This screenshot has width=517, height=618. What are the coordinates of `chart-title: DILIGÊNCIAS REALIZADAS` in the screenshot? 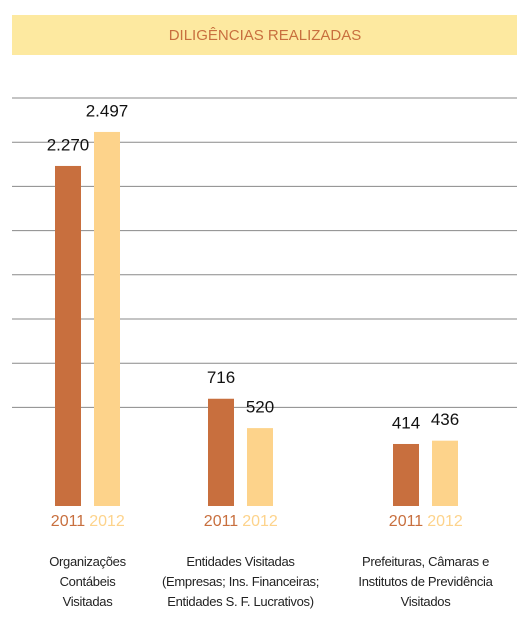 It's located at (265, 35).